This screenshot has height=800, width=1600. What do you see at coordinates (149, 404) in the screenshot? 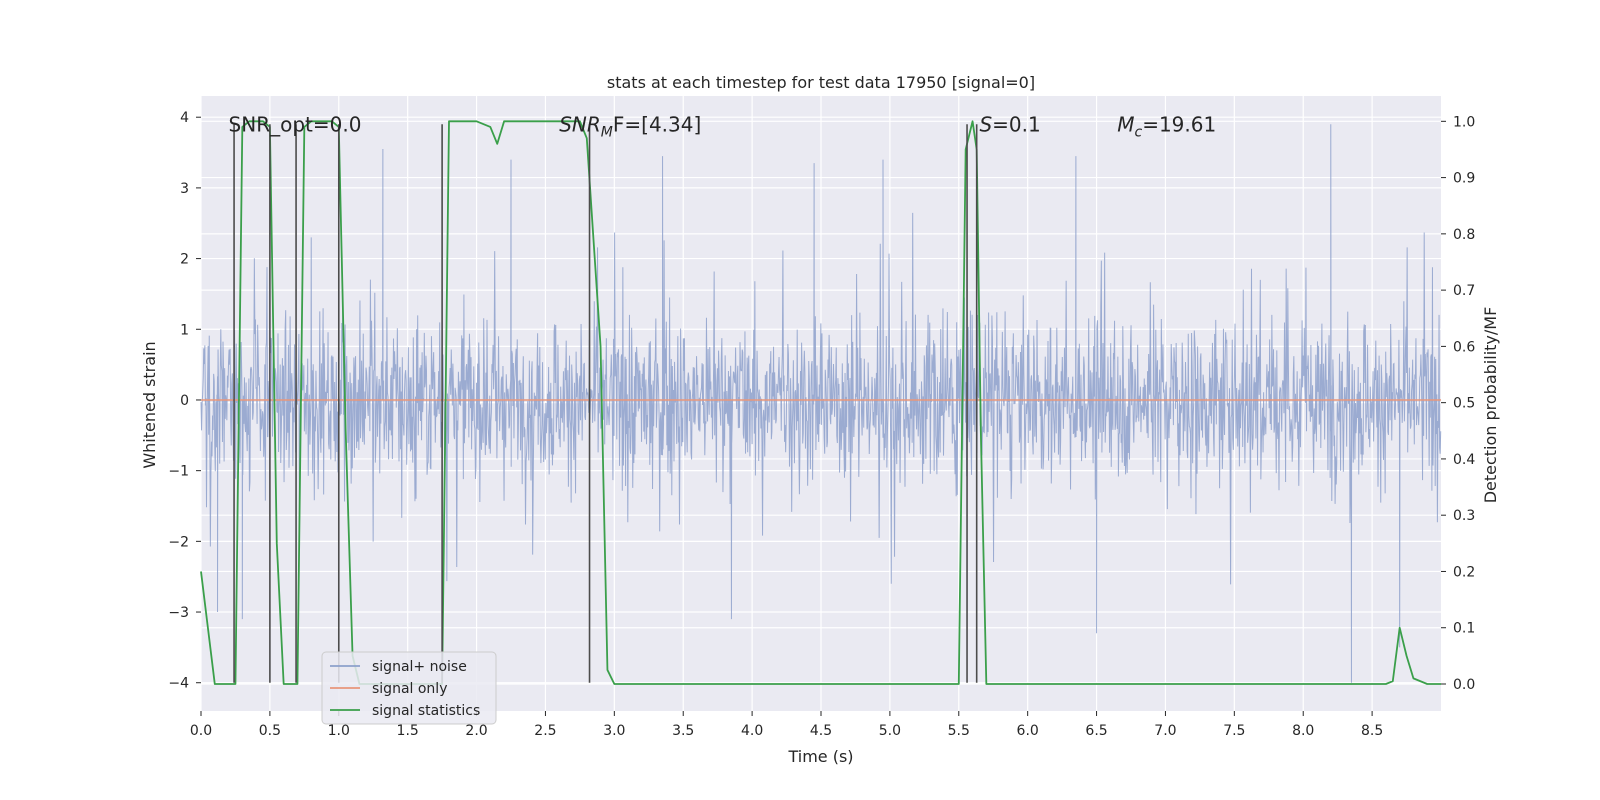
I see `y-axis-label: Whitened strain` at bounding box center [149, 404].